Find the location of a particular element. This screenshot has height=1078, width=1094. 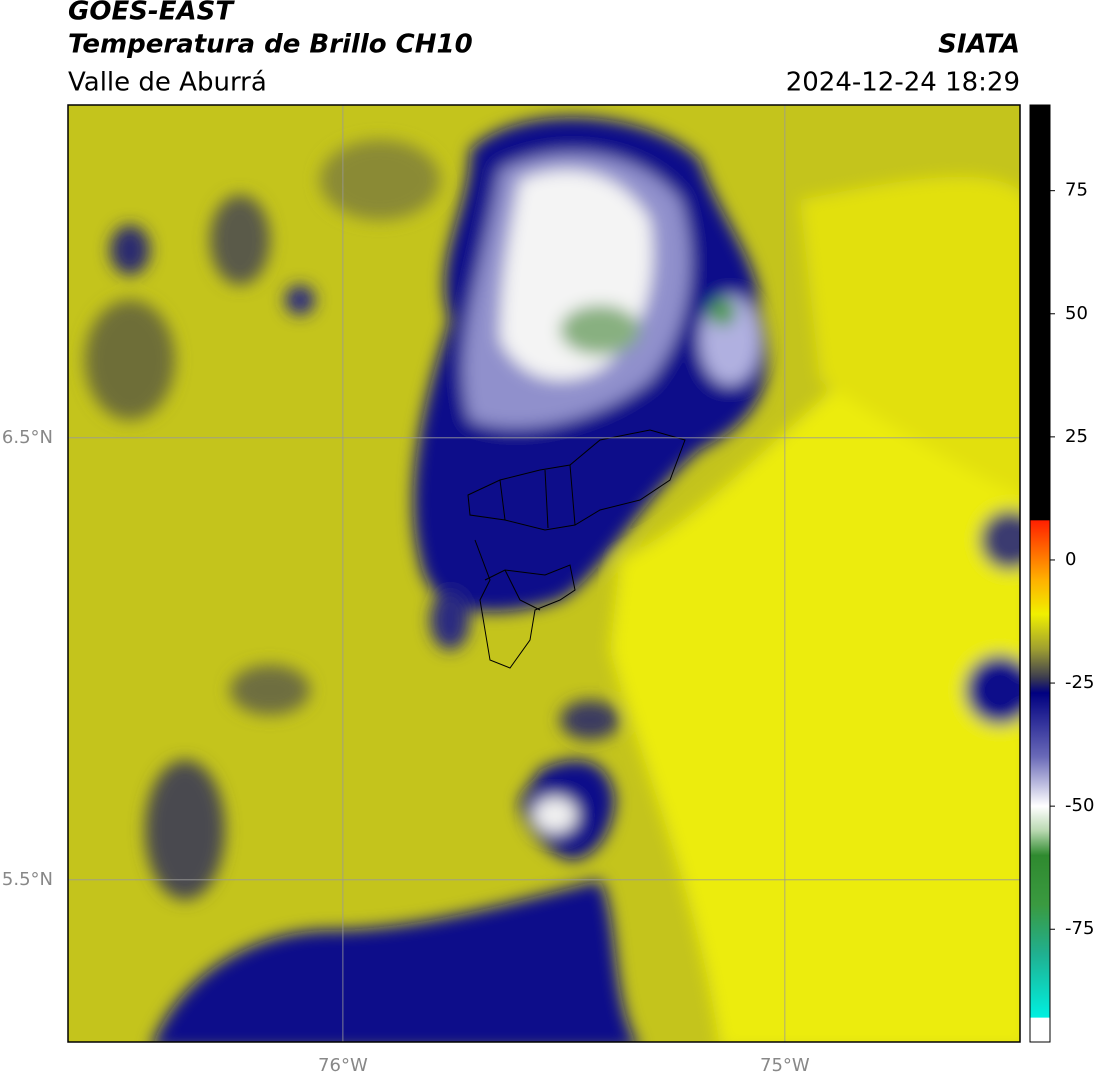

y-tick-label: 5.5°N is located at coordinates (27, 879).